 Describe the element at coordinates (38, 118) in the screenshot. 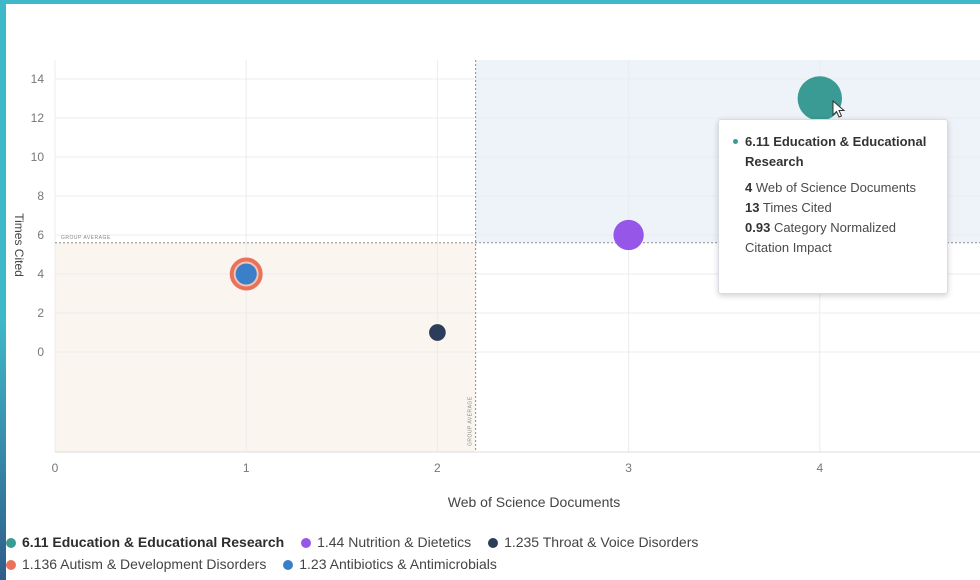

I see `y-tick-label: 12` at that location.